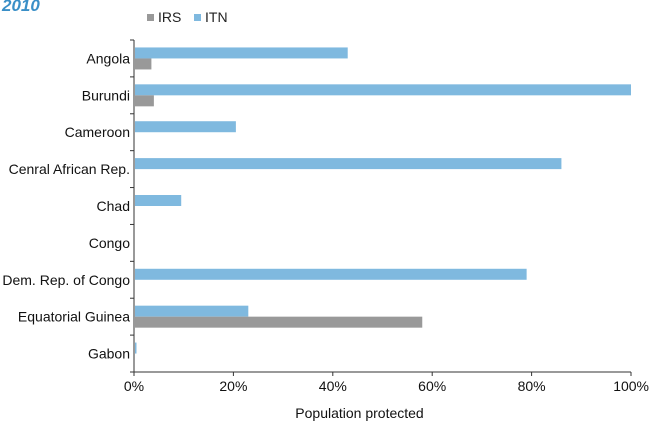 The width and height of the screenshot is (652, 421). Describe the element at coordinates (106, 95) in the screenshot. I see `y-tick-label-burundi: Burundi` at that location.